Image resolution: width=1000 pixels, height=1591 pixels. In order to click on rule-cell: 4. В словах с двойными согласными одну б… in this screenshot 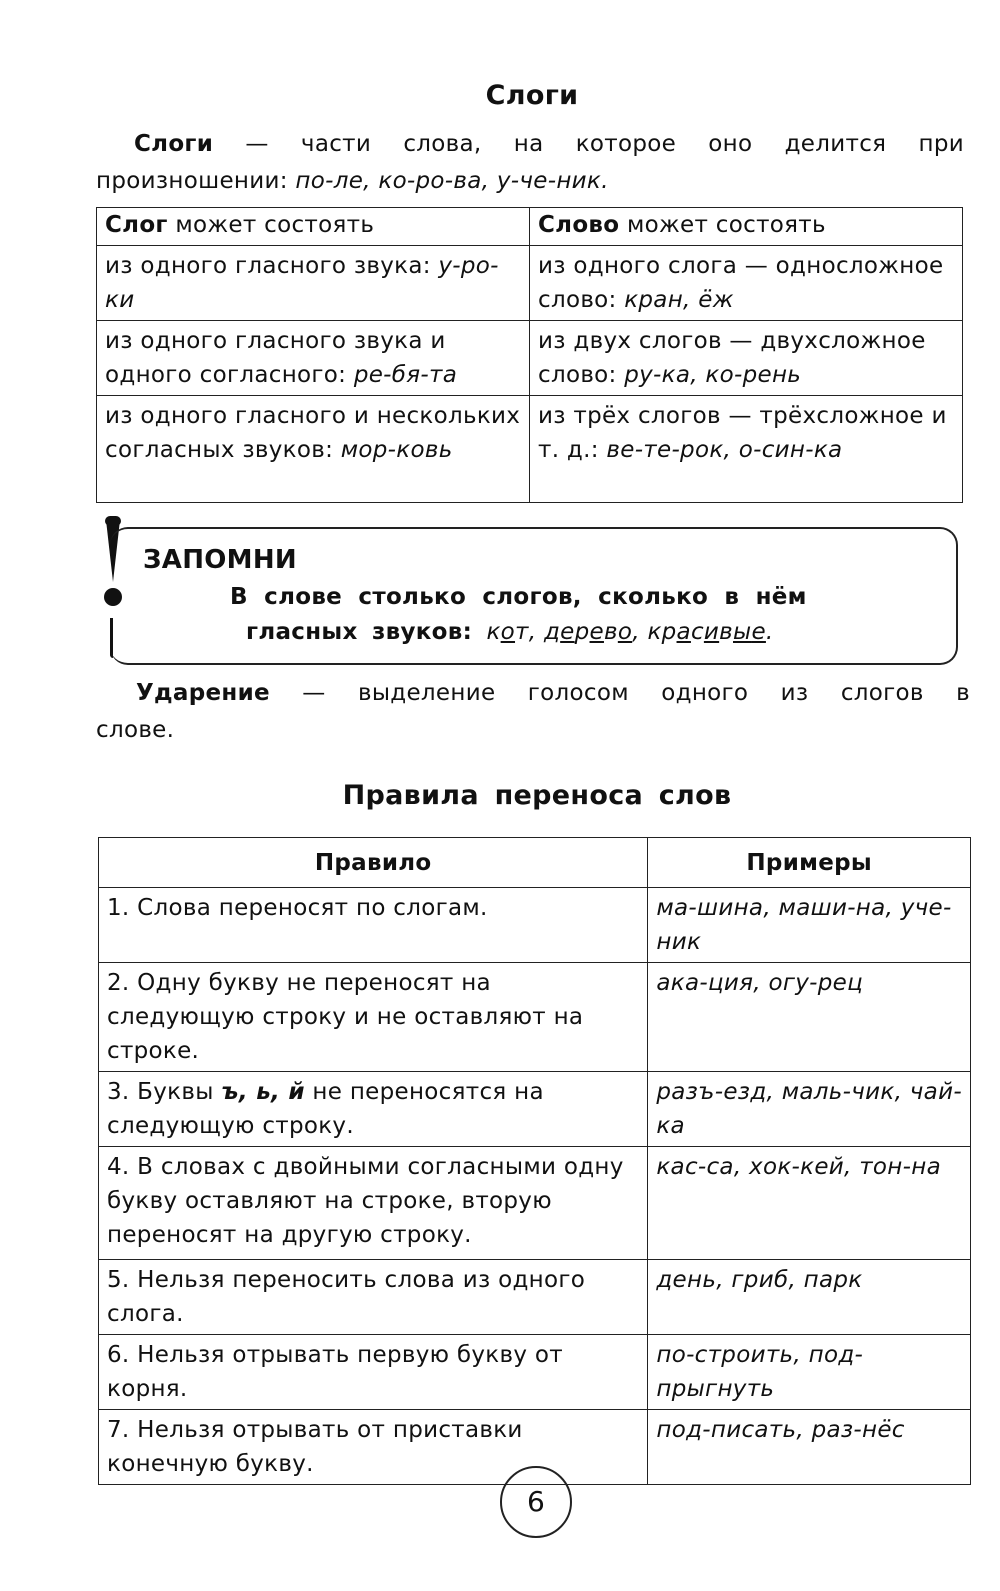, I will do `click(373, 1203)`.